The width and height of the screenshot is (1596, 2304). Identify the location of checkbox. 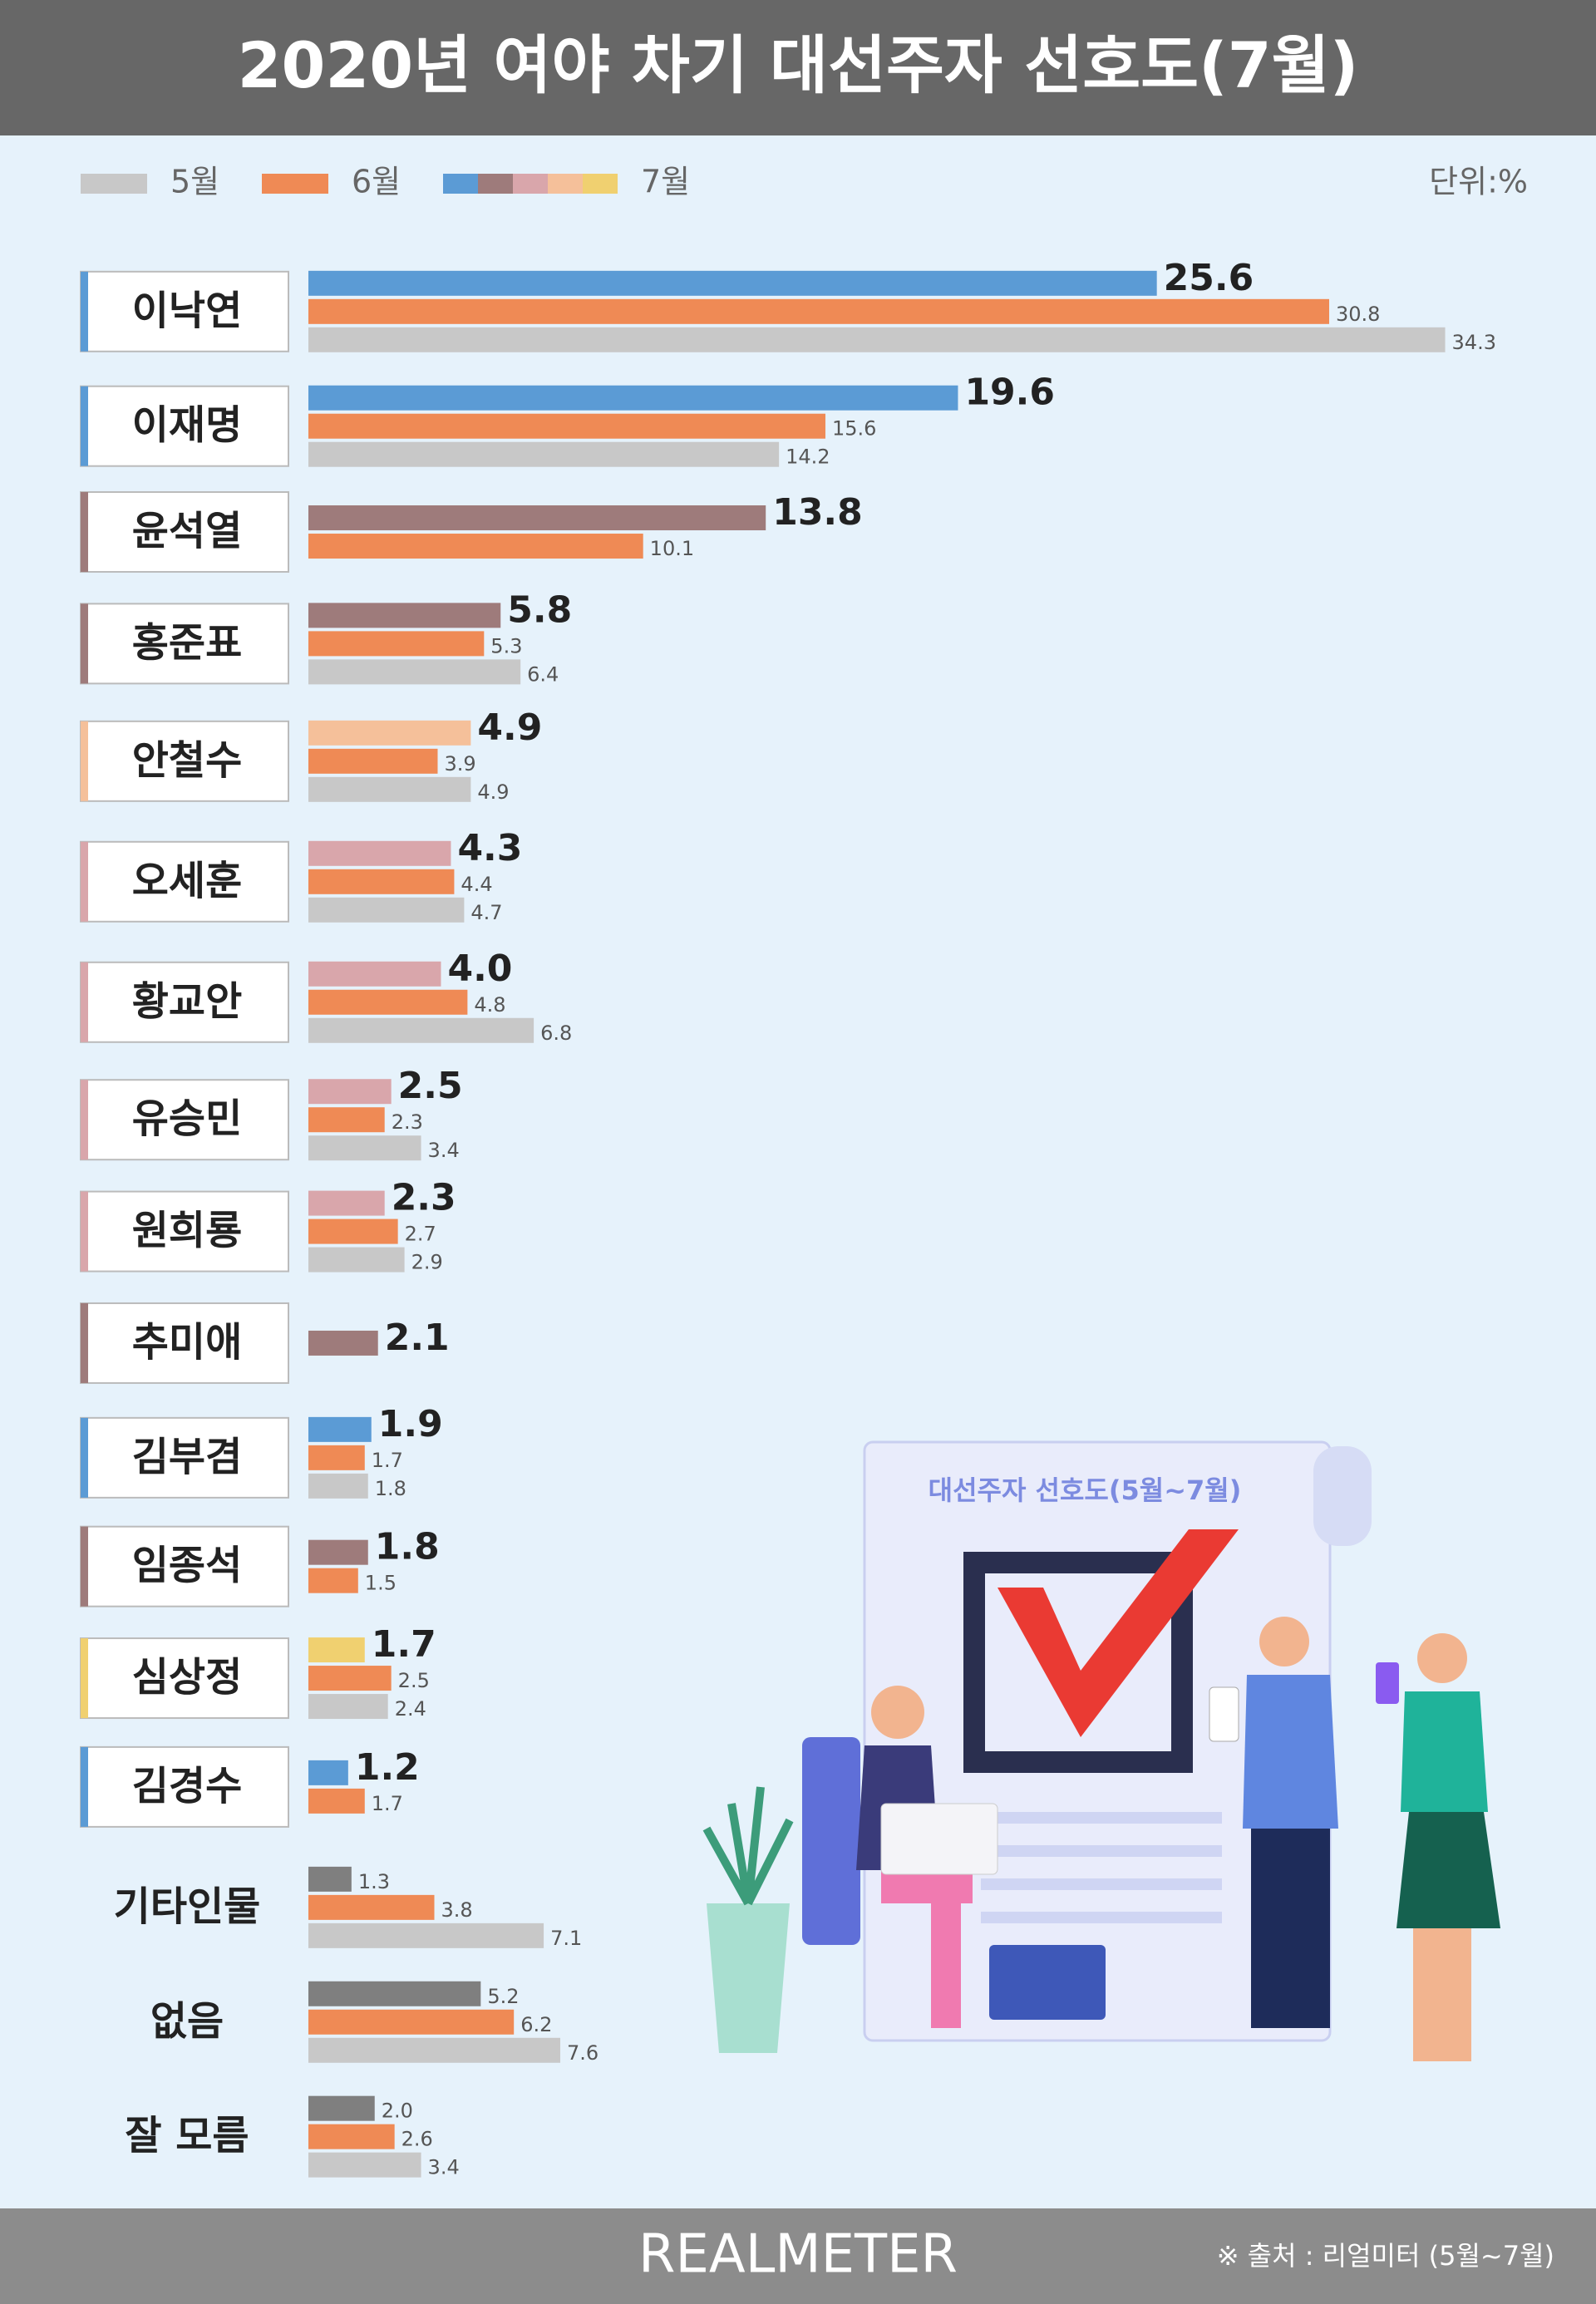
(1078, 1662).